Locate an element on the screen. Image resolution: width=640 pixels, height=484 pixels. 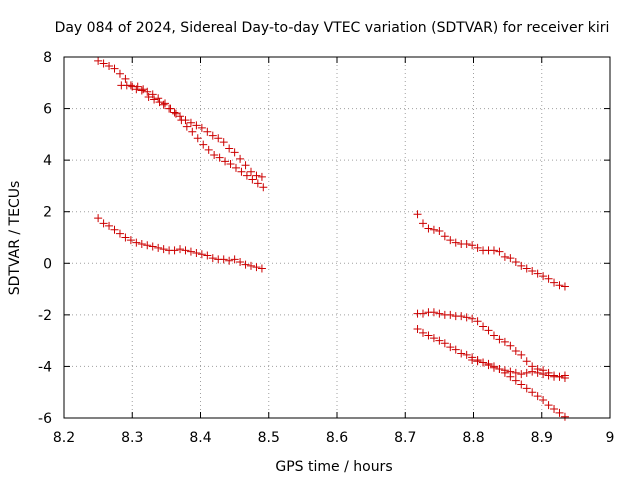
x-tick-label: 8.5 is located at coordinates (269, 438).